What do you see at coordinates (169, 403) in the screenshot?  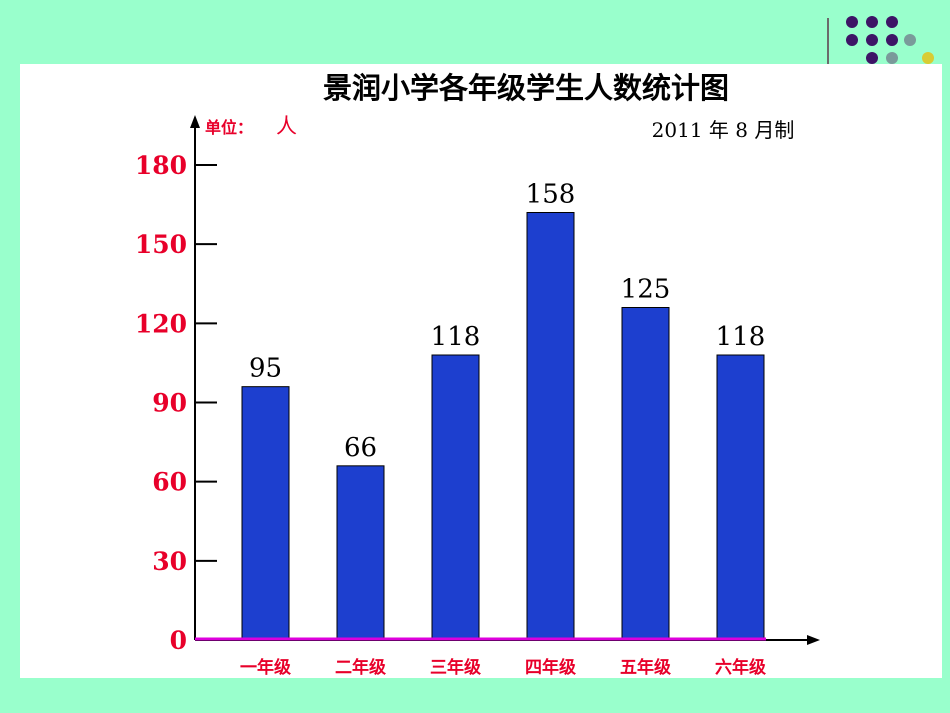 I see `y-tick-label: 90` at bounding box center [169, 403].